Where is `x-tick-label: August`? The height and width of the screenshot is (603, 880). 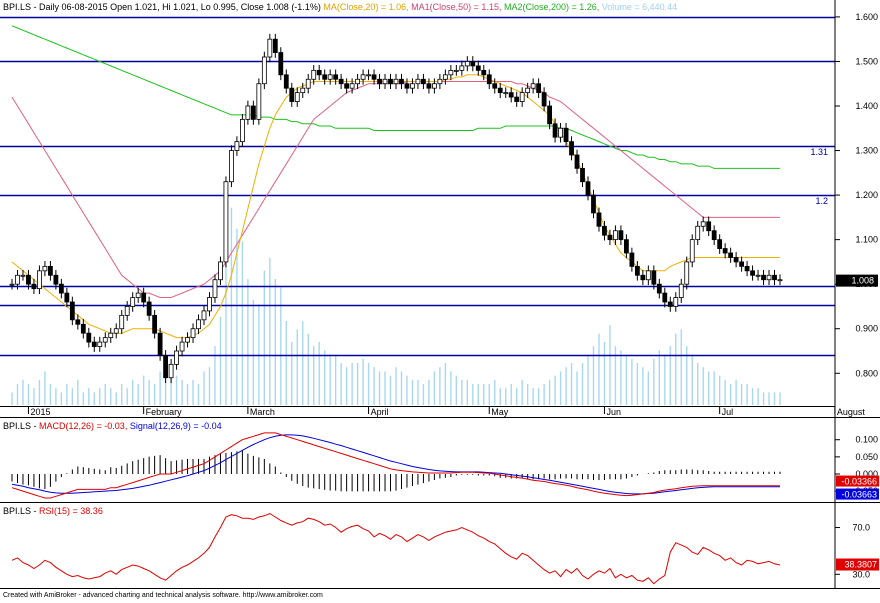 x-tick-label: August is located at coordinates (851, 412).